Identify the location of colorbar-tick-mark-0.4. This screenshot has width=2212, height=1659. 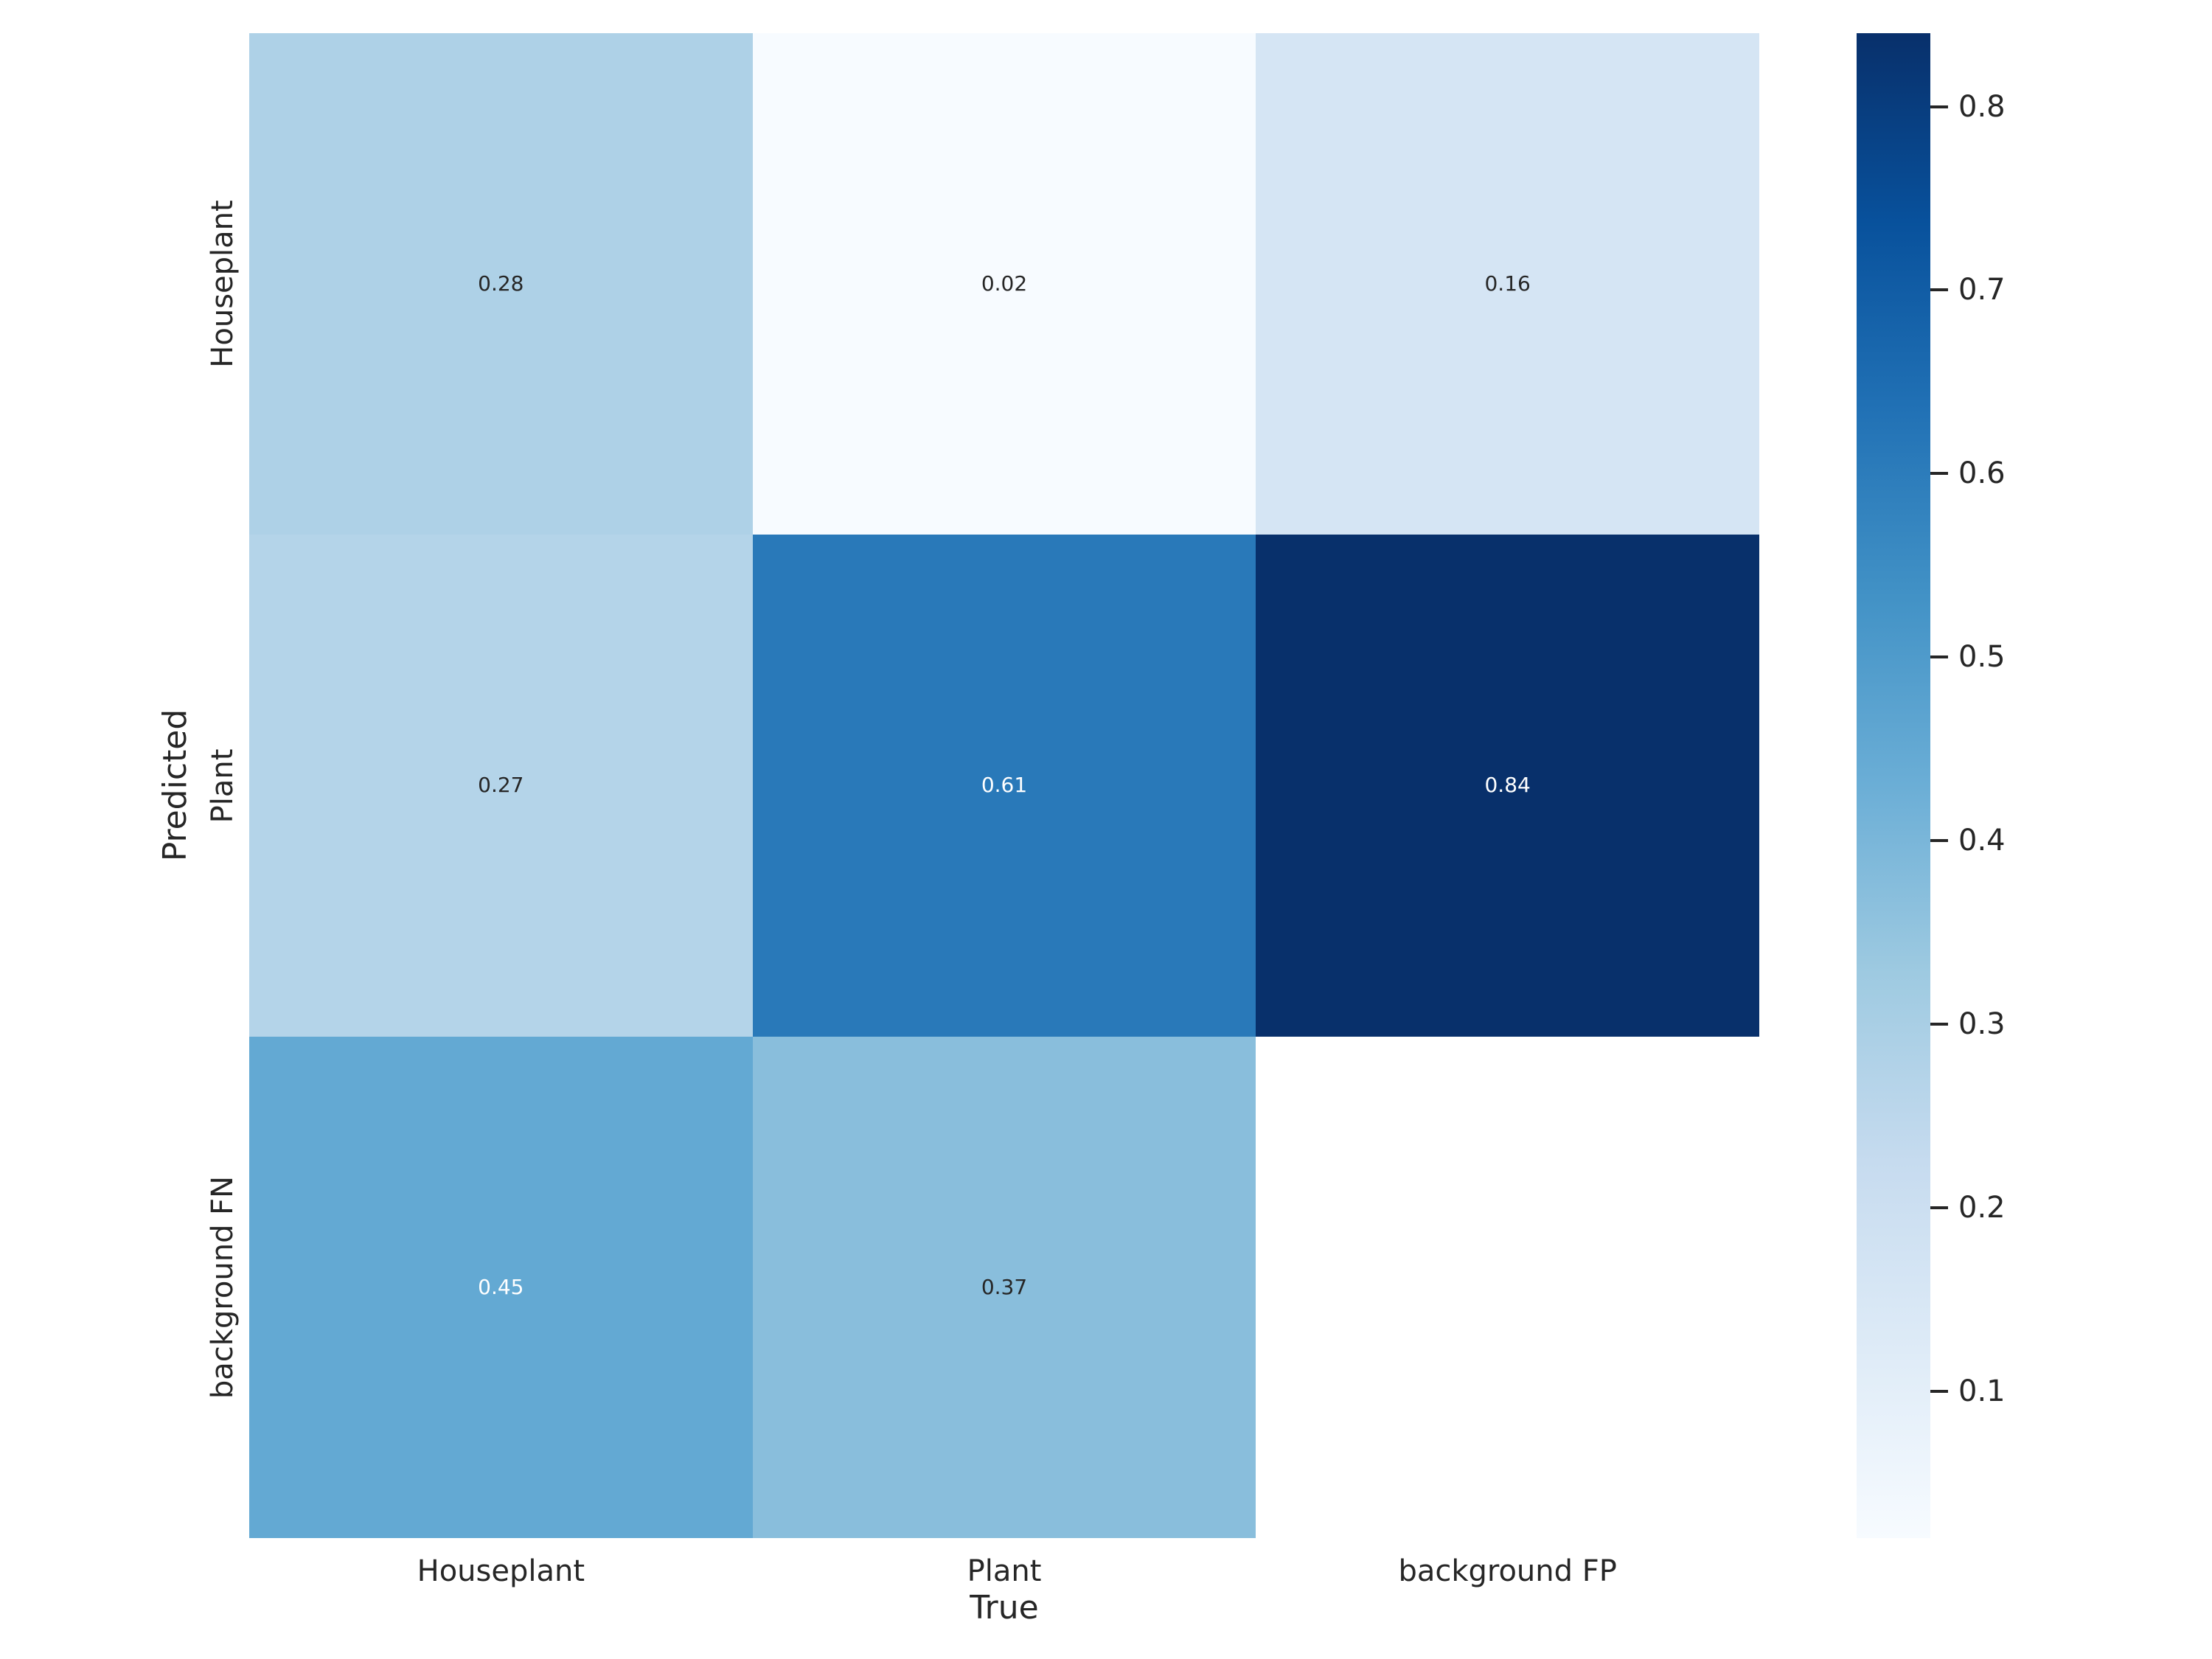
(1939, 841).